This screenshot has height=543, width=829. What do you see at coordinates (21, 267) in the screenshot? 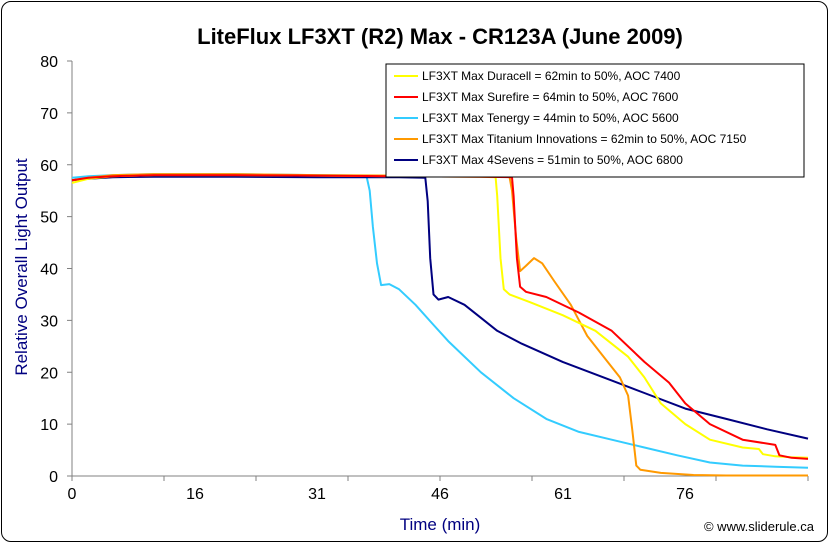
I see `y-axis-label: Relative Overall Light Output` at bounding box center [21, 267].